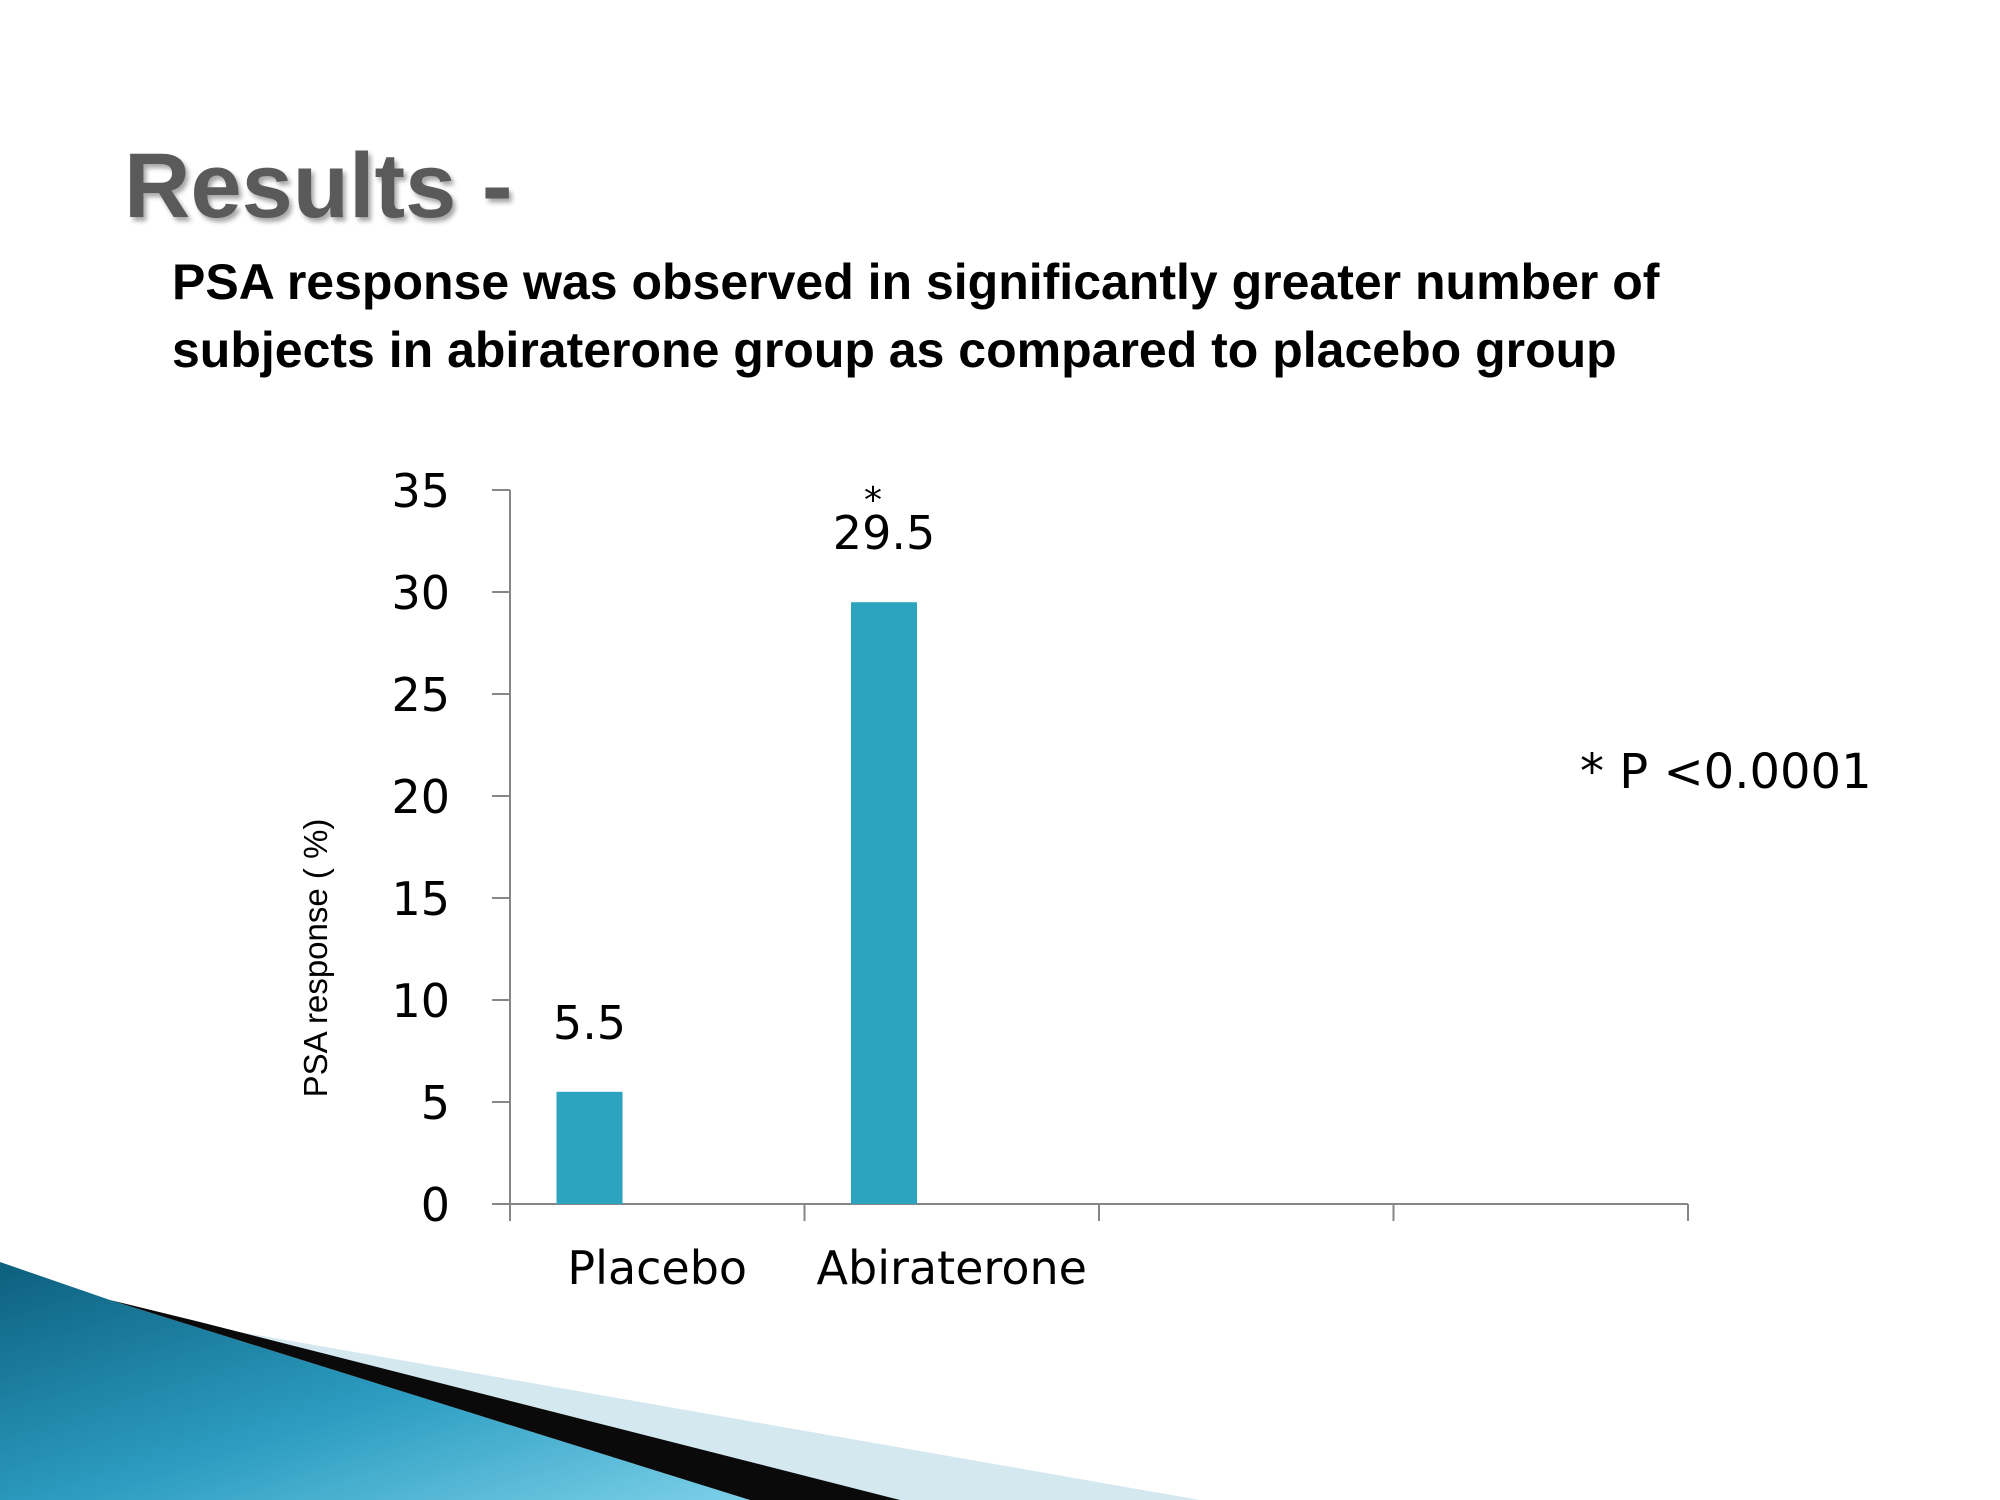  I want to click on y-tick-label: 30, so click(420, 593).